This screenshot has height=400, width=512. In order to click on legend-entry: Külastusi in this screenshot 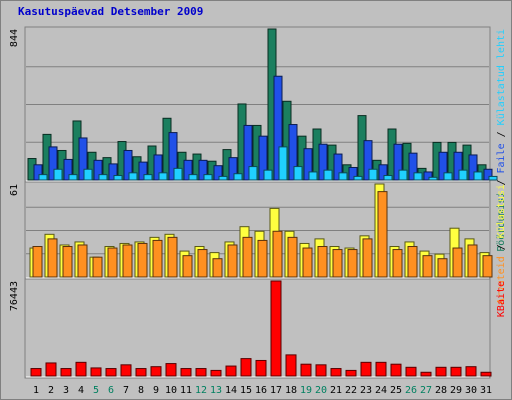, I will do `click(501, 211)`.